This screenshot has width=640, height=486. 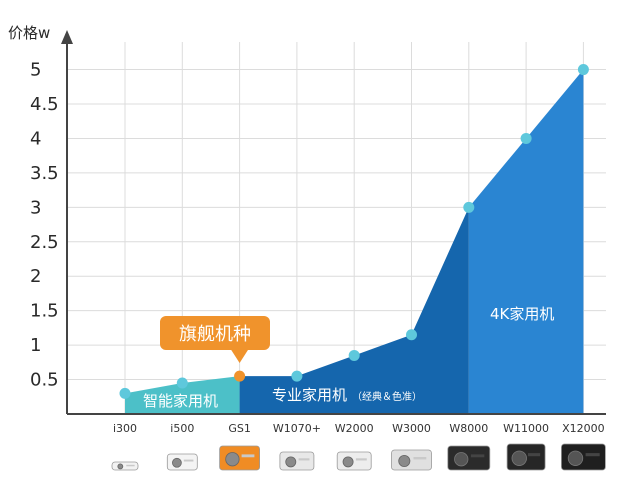 I want to click on segment-sublabel-pro: （经典＆色准）, so click(x=387, y=396).